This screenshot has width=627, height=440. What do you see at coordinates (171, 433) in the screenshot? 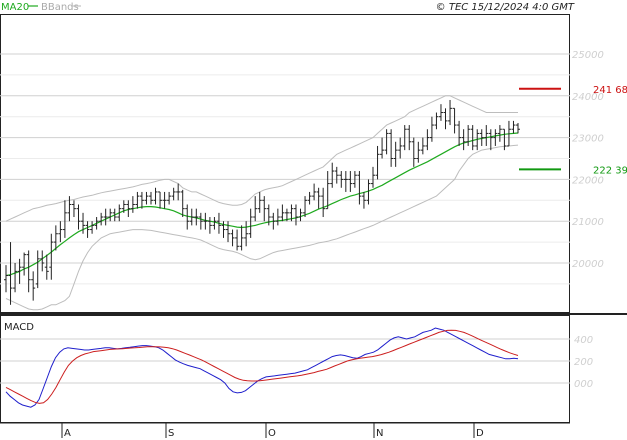
I see `x-tick-label: S` at bounding box center [171, 433].